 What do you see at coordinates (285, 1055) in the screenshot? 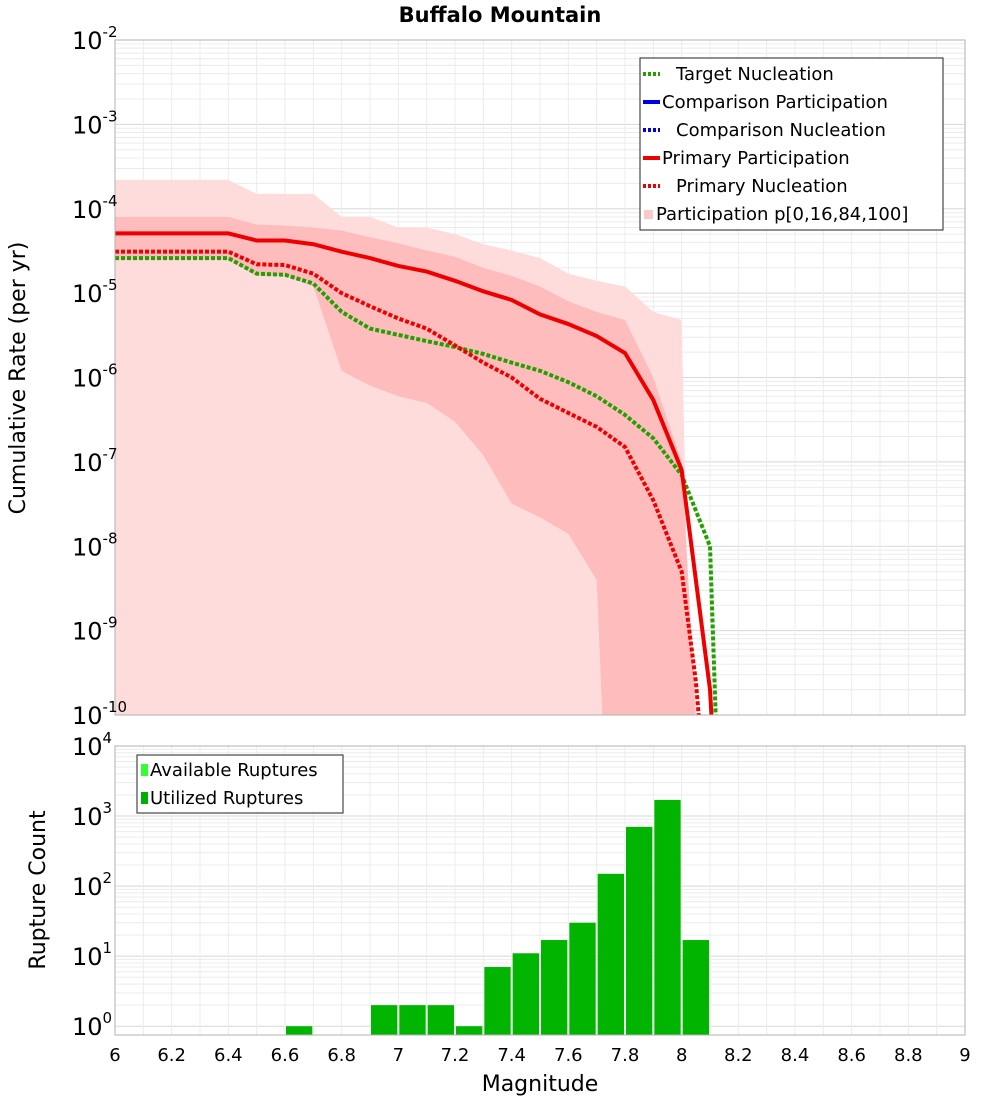
I see `x-tick-label: 6.6` at bounding box center [285, 1055].